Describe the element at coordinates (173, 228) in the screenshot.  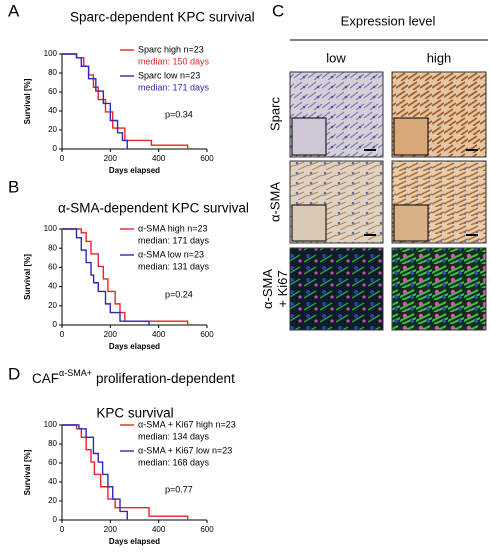
I see `legend-label: α-SMA high n=23` at that location.